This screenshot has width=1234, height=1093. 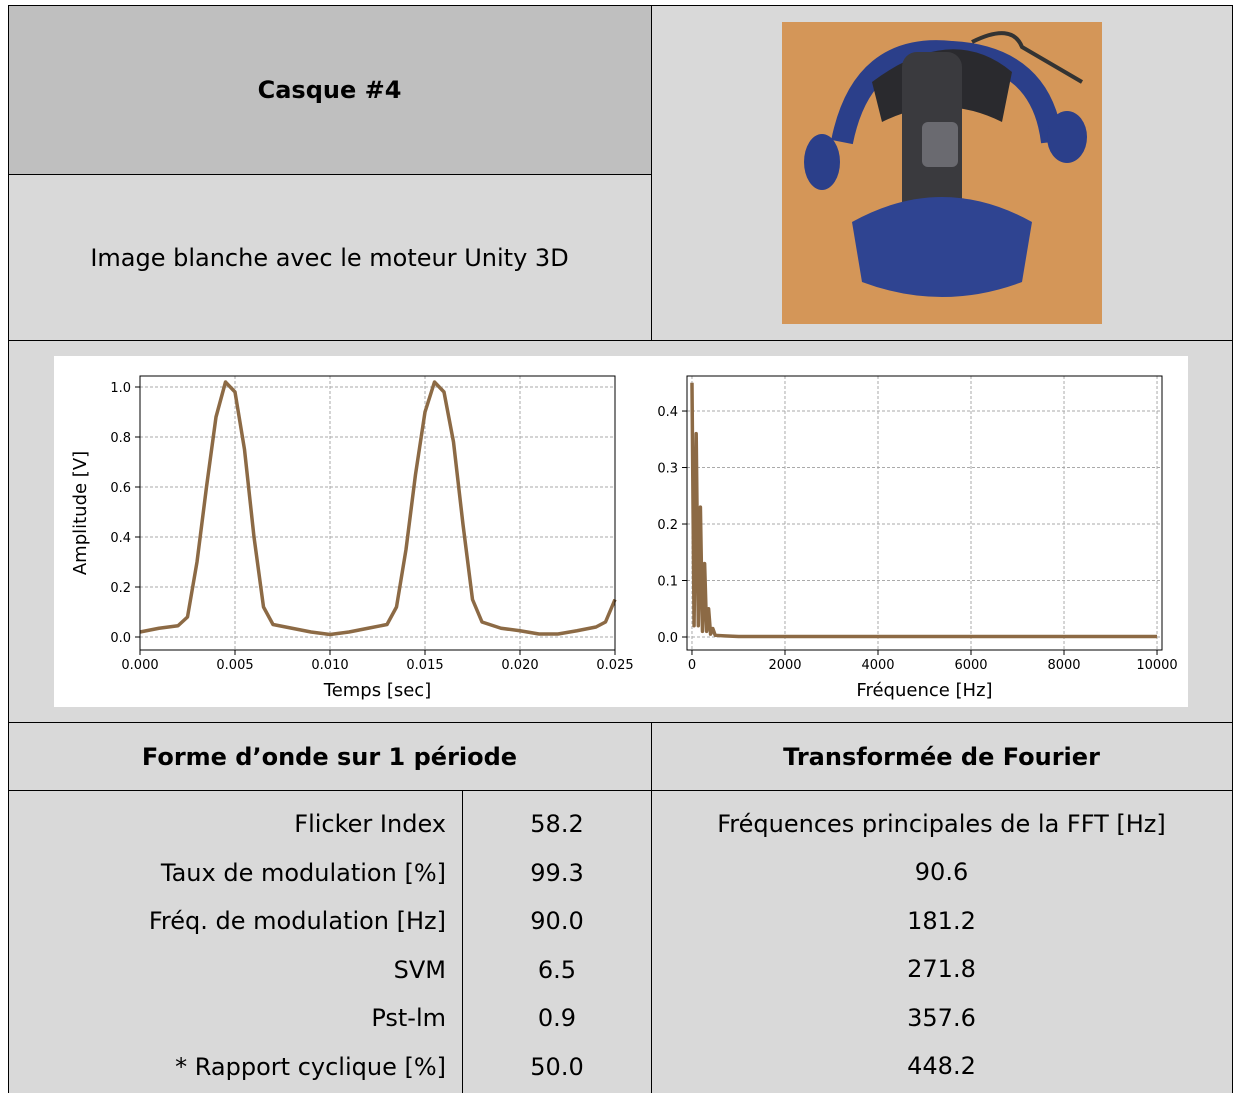 I want to click on fft-header: Fréquences principales de la FFT [Hz], so click(x=941, y=824).